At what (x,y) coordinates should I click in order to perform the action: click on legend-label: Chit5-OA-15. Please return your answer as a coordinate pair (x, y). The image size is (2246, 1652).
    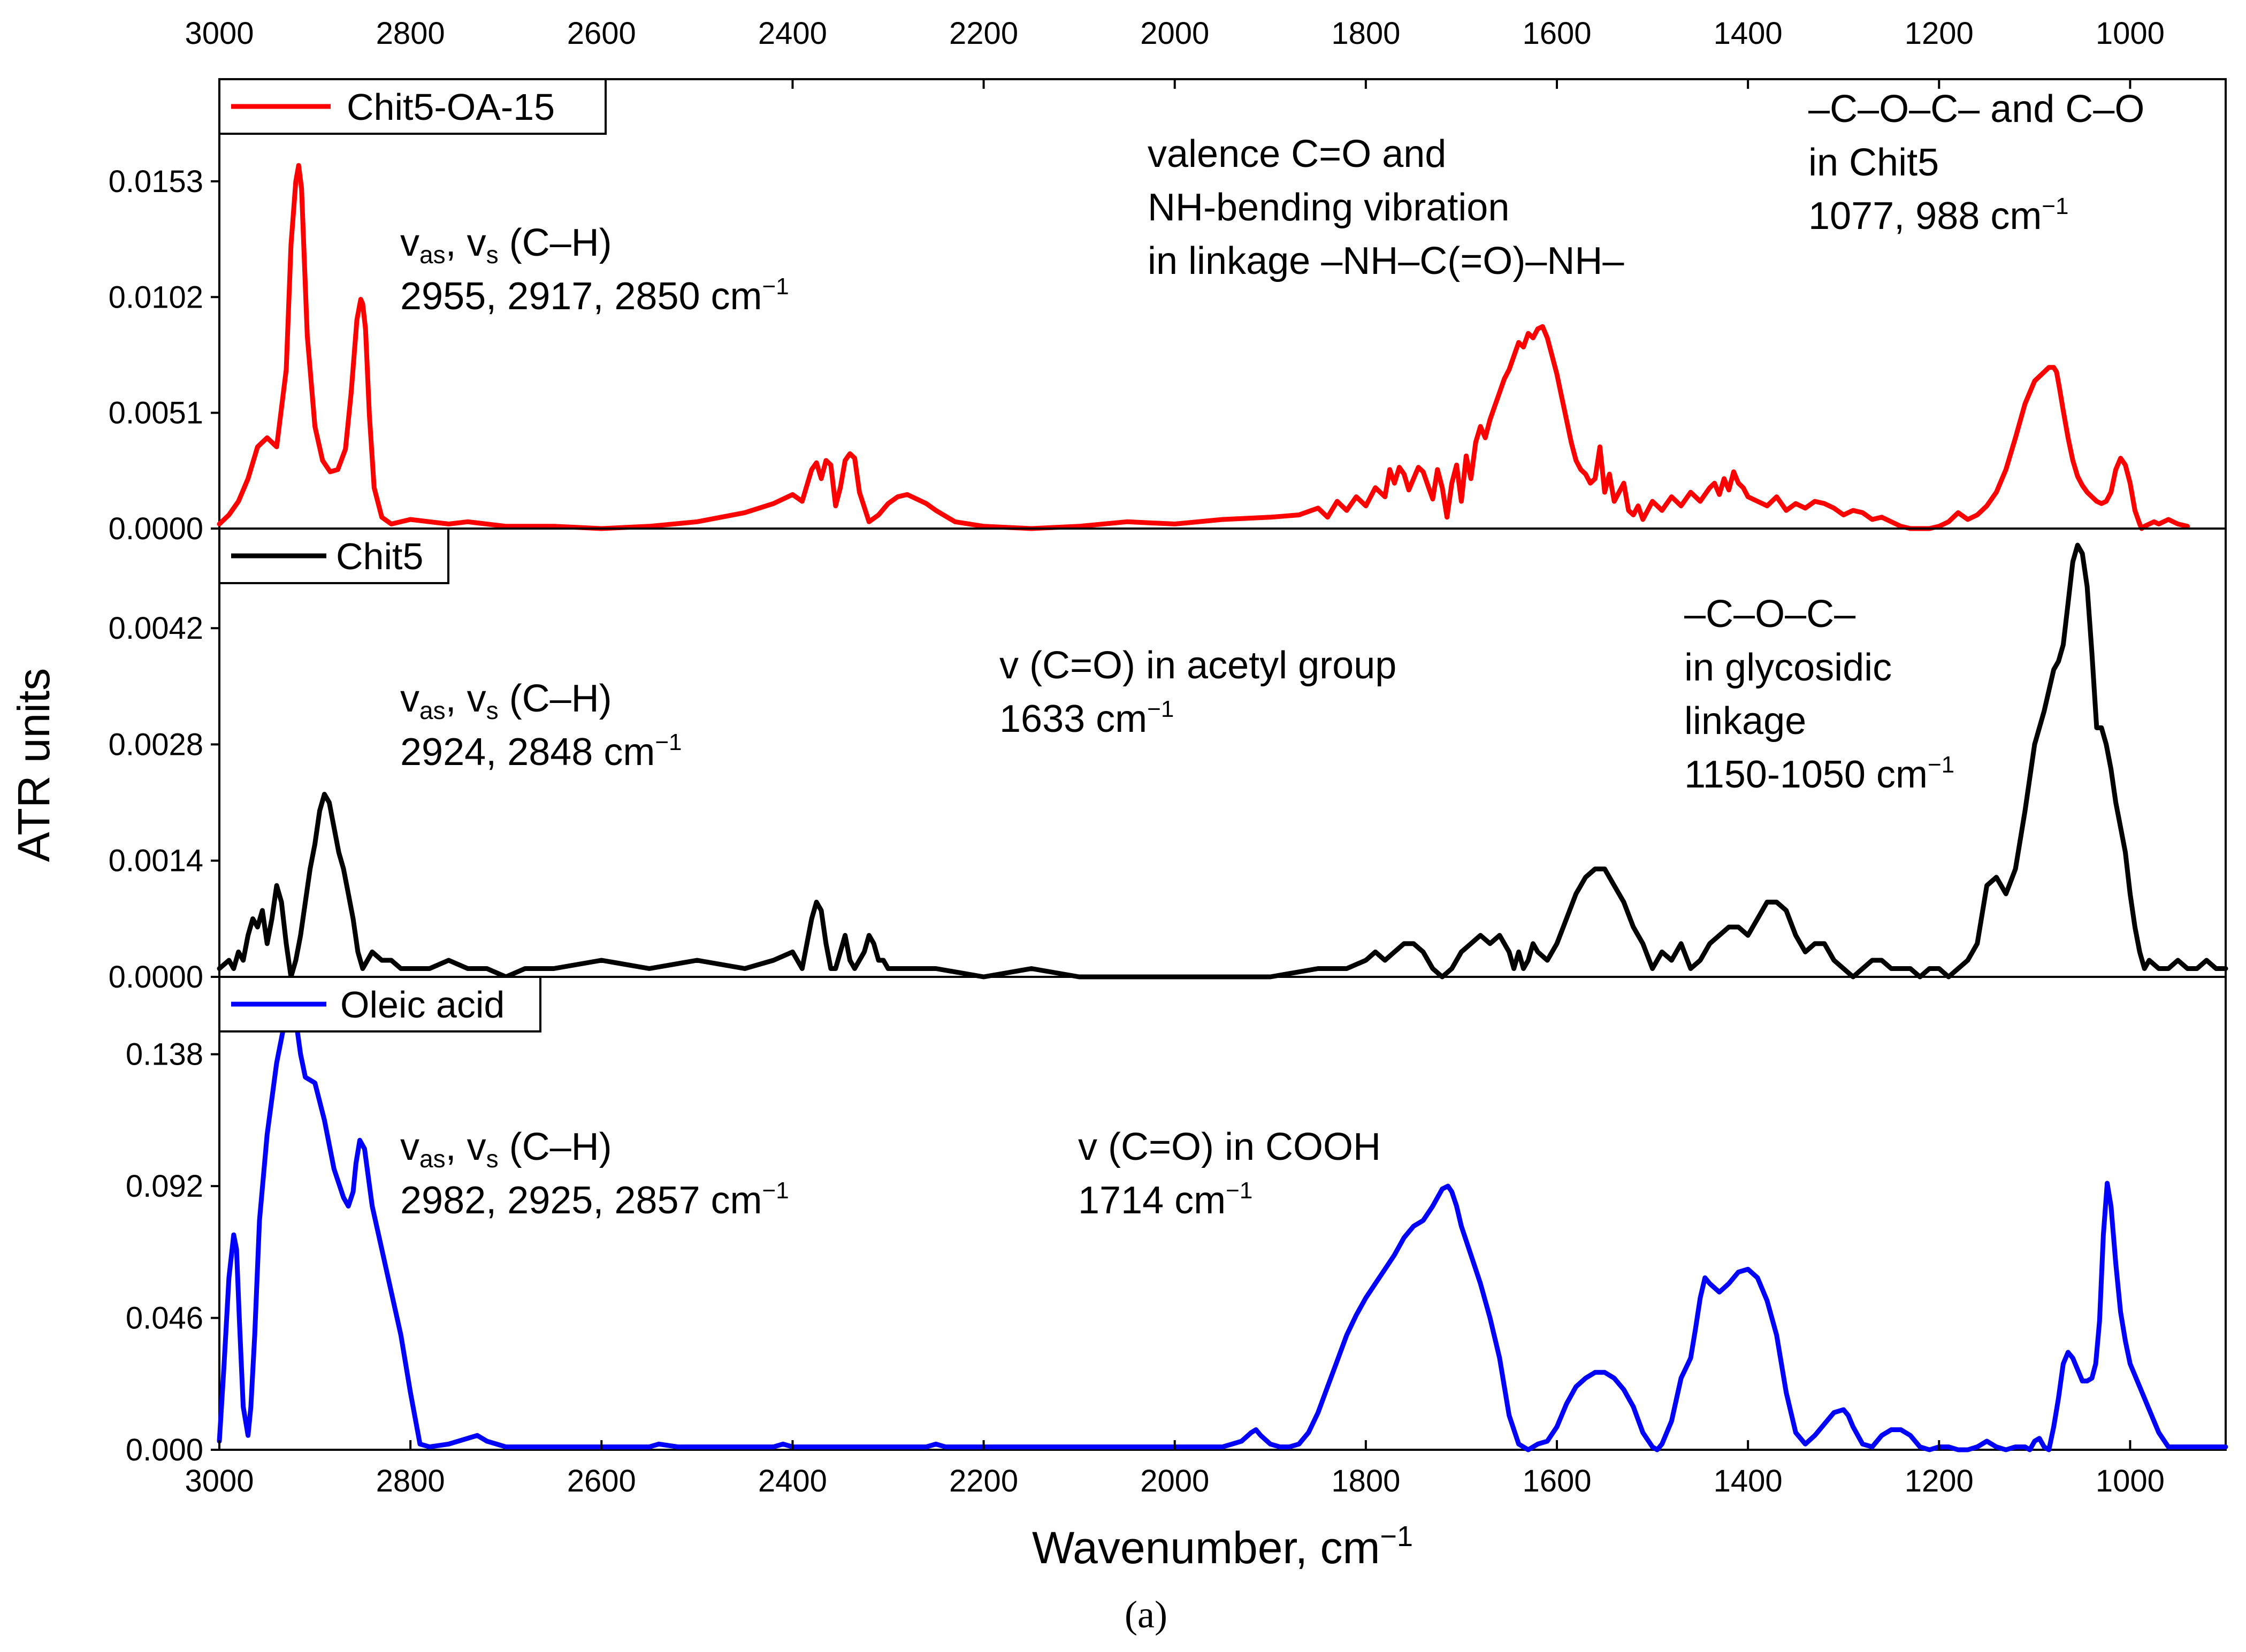
    Looking at the image, I should click on (451, 107).